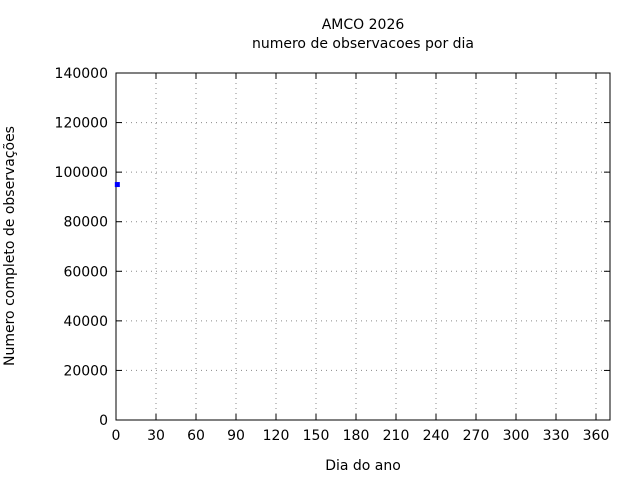 The width and height of the screenshot is (640, 480). What do you see at coordinates (85, 322) in the screenshot?
I see `y-tick-label: 40000` at bounding box center [85, 322].